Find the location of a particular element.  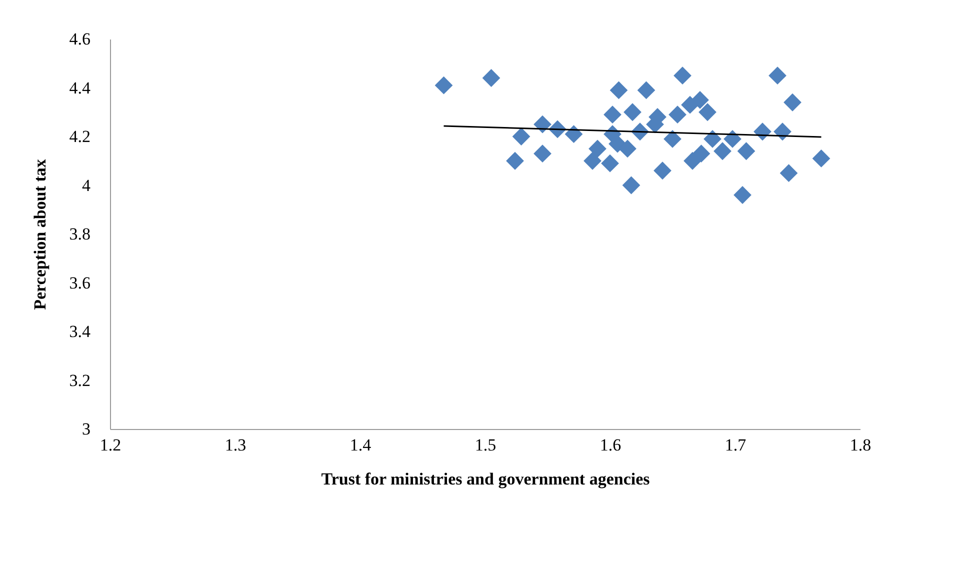

x-tick-label: 1.7 is located at coordinates (735, 445).